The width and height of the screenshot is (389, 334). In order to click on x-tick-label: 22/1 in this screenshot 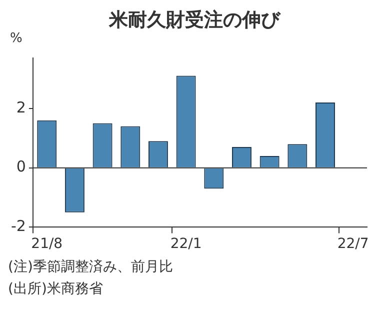, I will do `click(186, 244)`.